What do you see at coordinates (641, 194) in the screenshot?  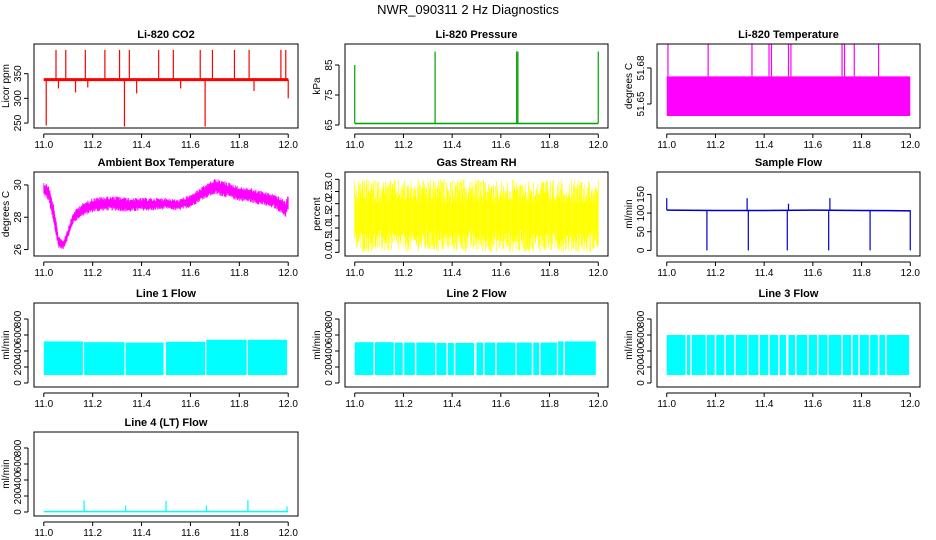 I see `panel-6-y-tick-label: 150` at bounding box center [641, 194].